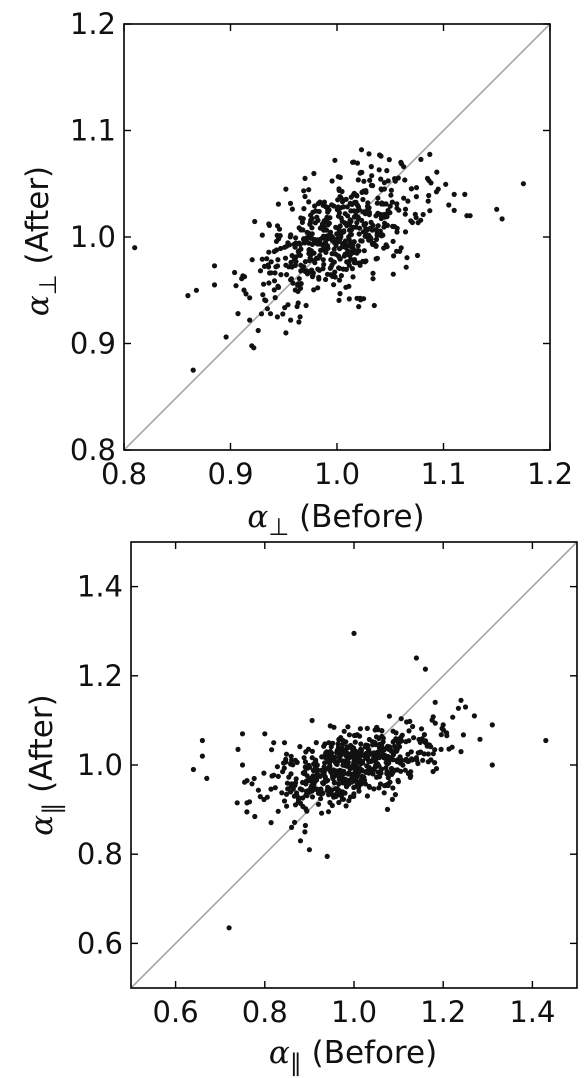 This screenshot has height=1078, width=584. I want to click on y-axis-text: (After), so click(38, 220).